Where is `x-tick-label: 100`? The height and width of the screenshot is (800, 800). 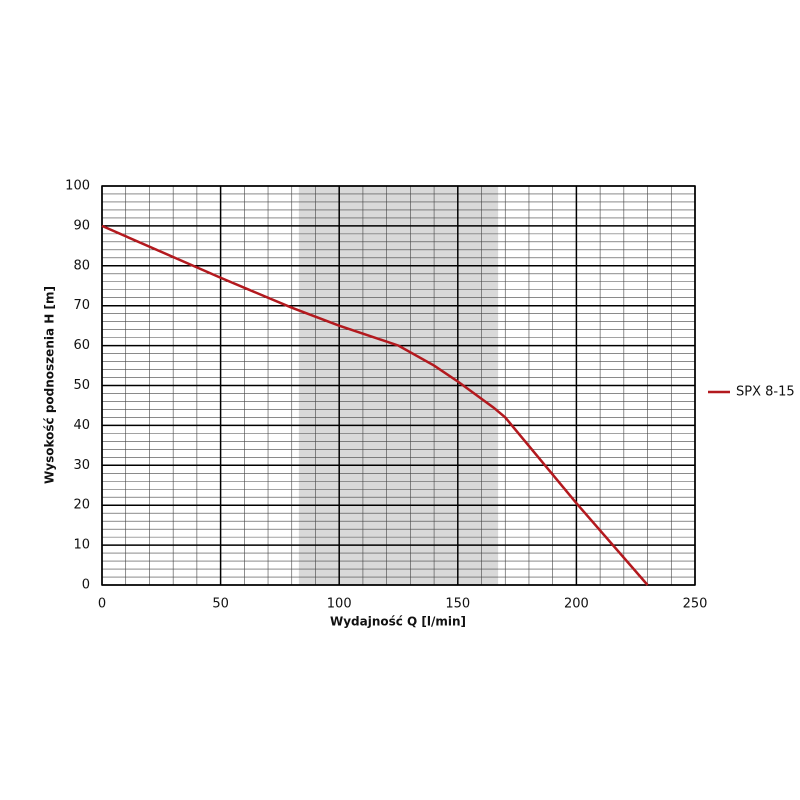 x-tick-label: 100 is located at coordinates (339, 604).